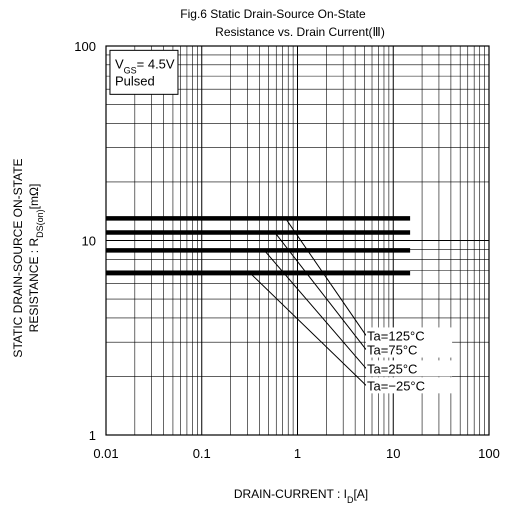  What do you see at coordinates (89, 241) in the screenshot?
I see `y-tick-label: 10` at bounding box center [89, 241].